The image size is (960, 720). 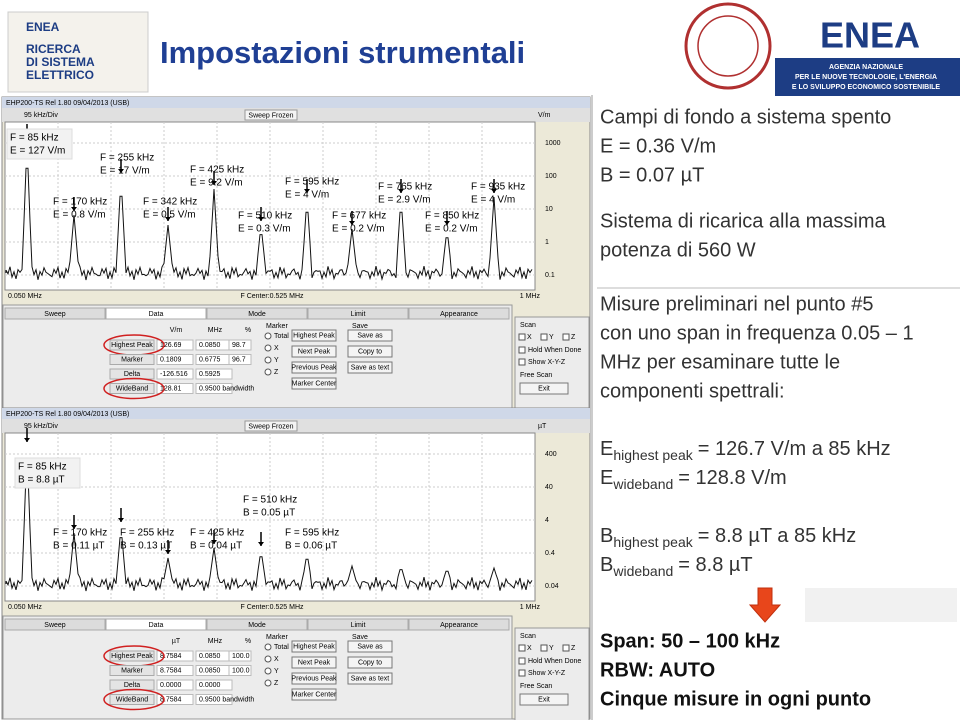 I want to click on panel-text: B = 0.07 µT, so click(x=652, y=175).